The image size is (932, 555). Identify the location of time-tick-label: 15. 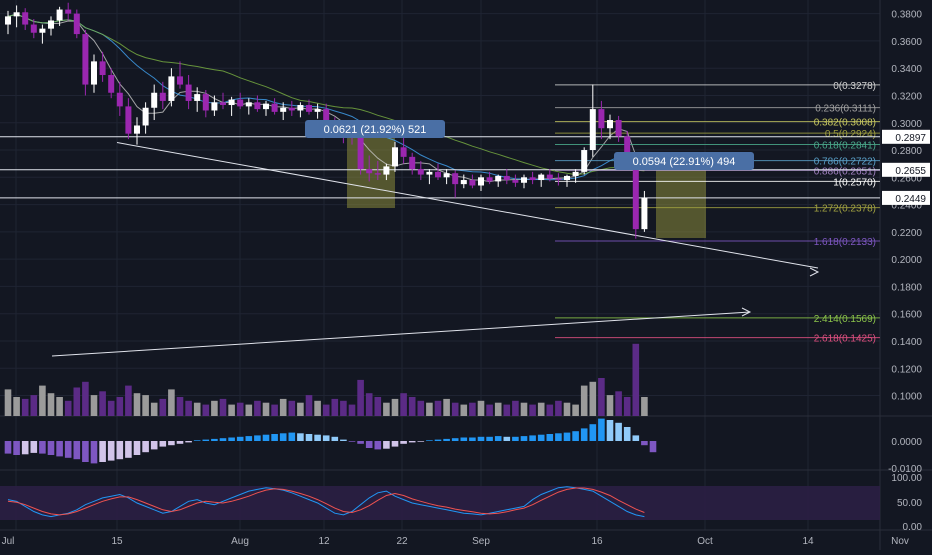
(117, 541).